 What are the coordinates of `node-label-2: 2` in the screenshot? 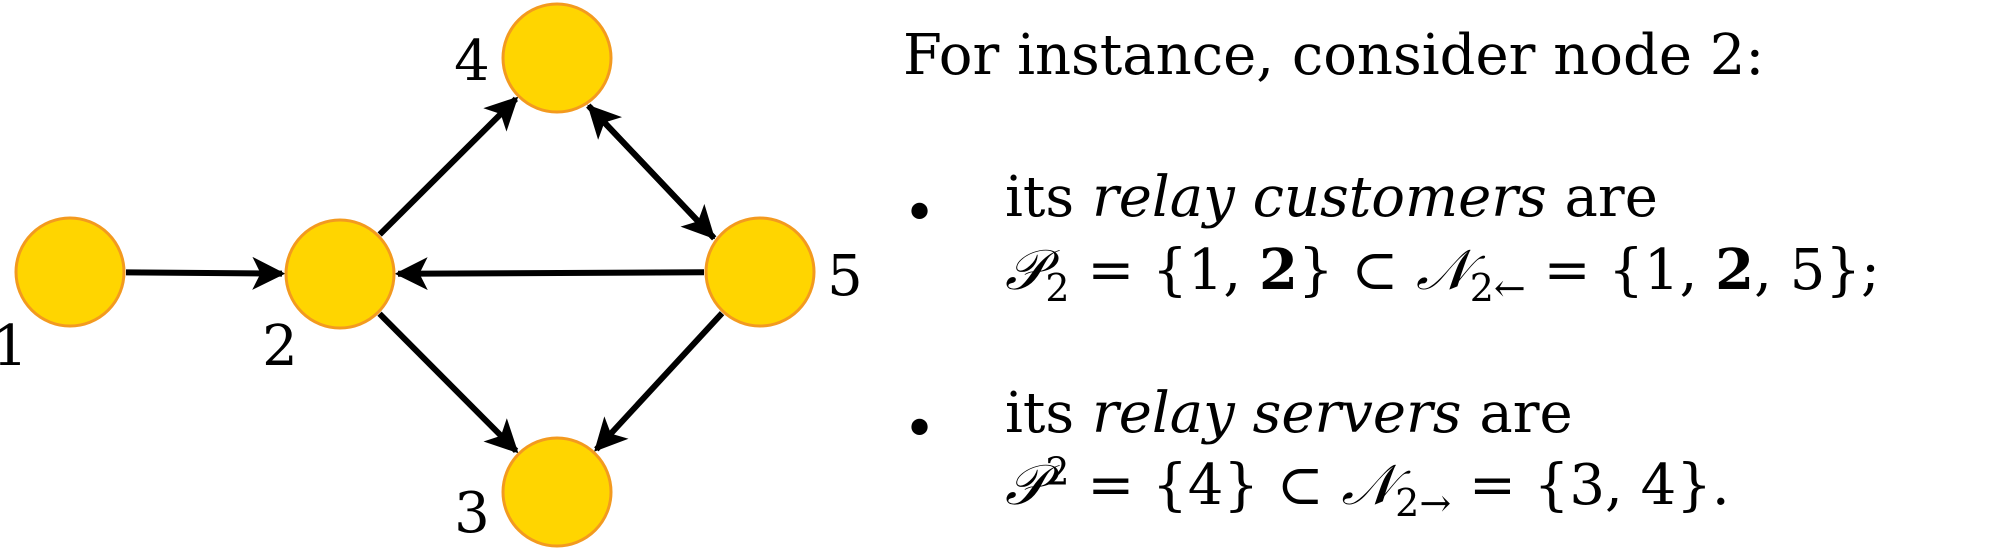 It's located at (280, 346).